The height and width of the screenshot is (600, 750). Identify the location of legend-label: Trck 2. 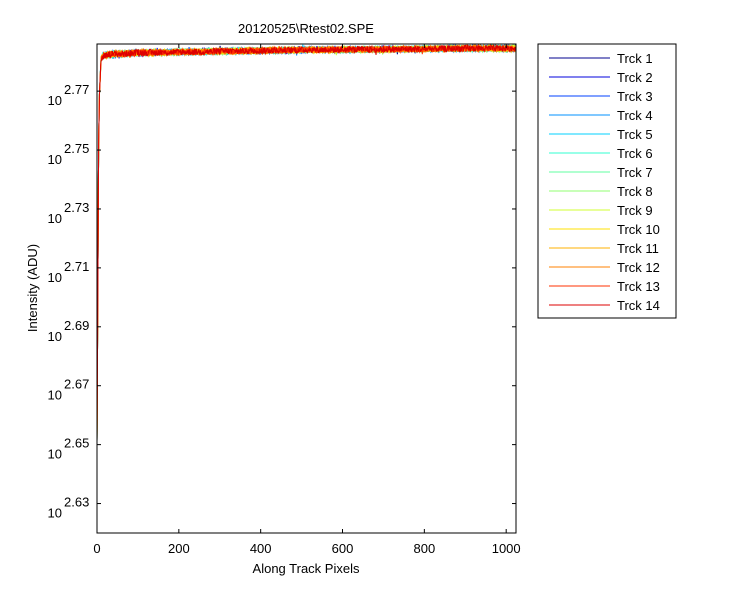
(635, 77).